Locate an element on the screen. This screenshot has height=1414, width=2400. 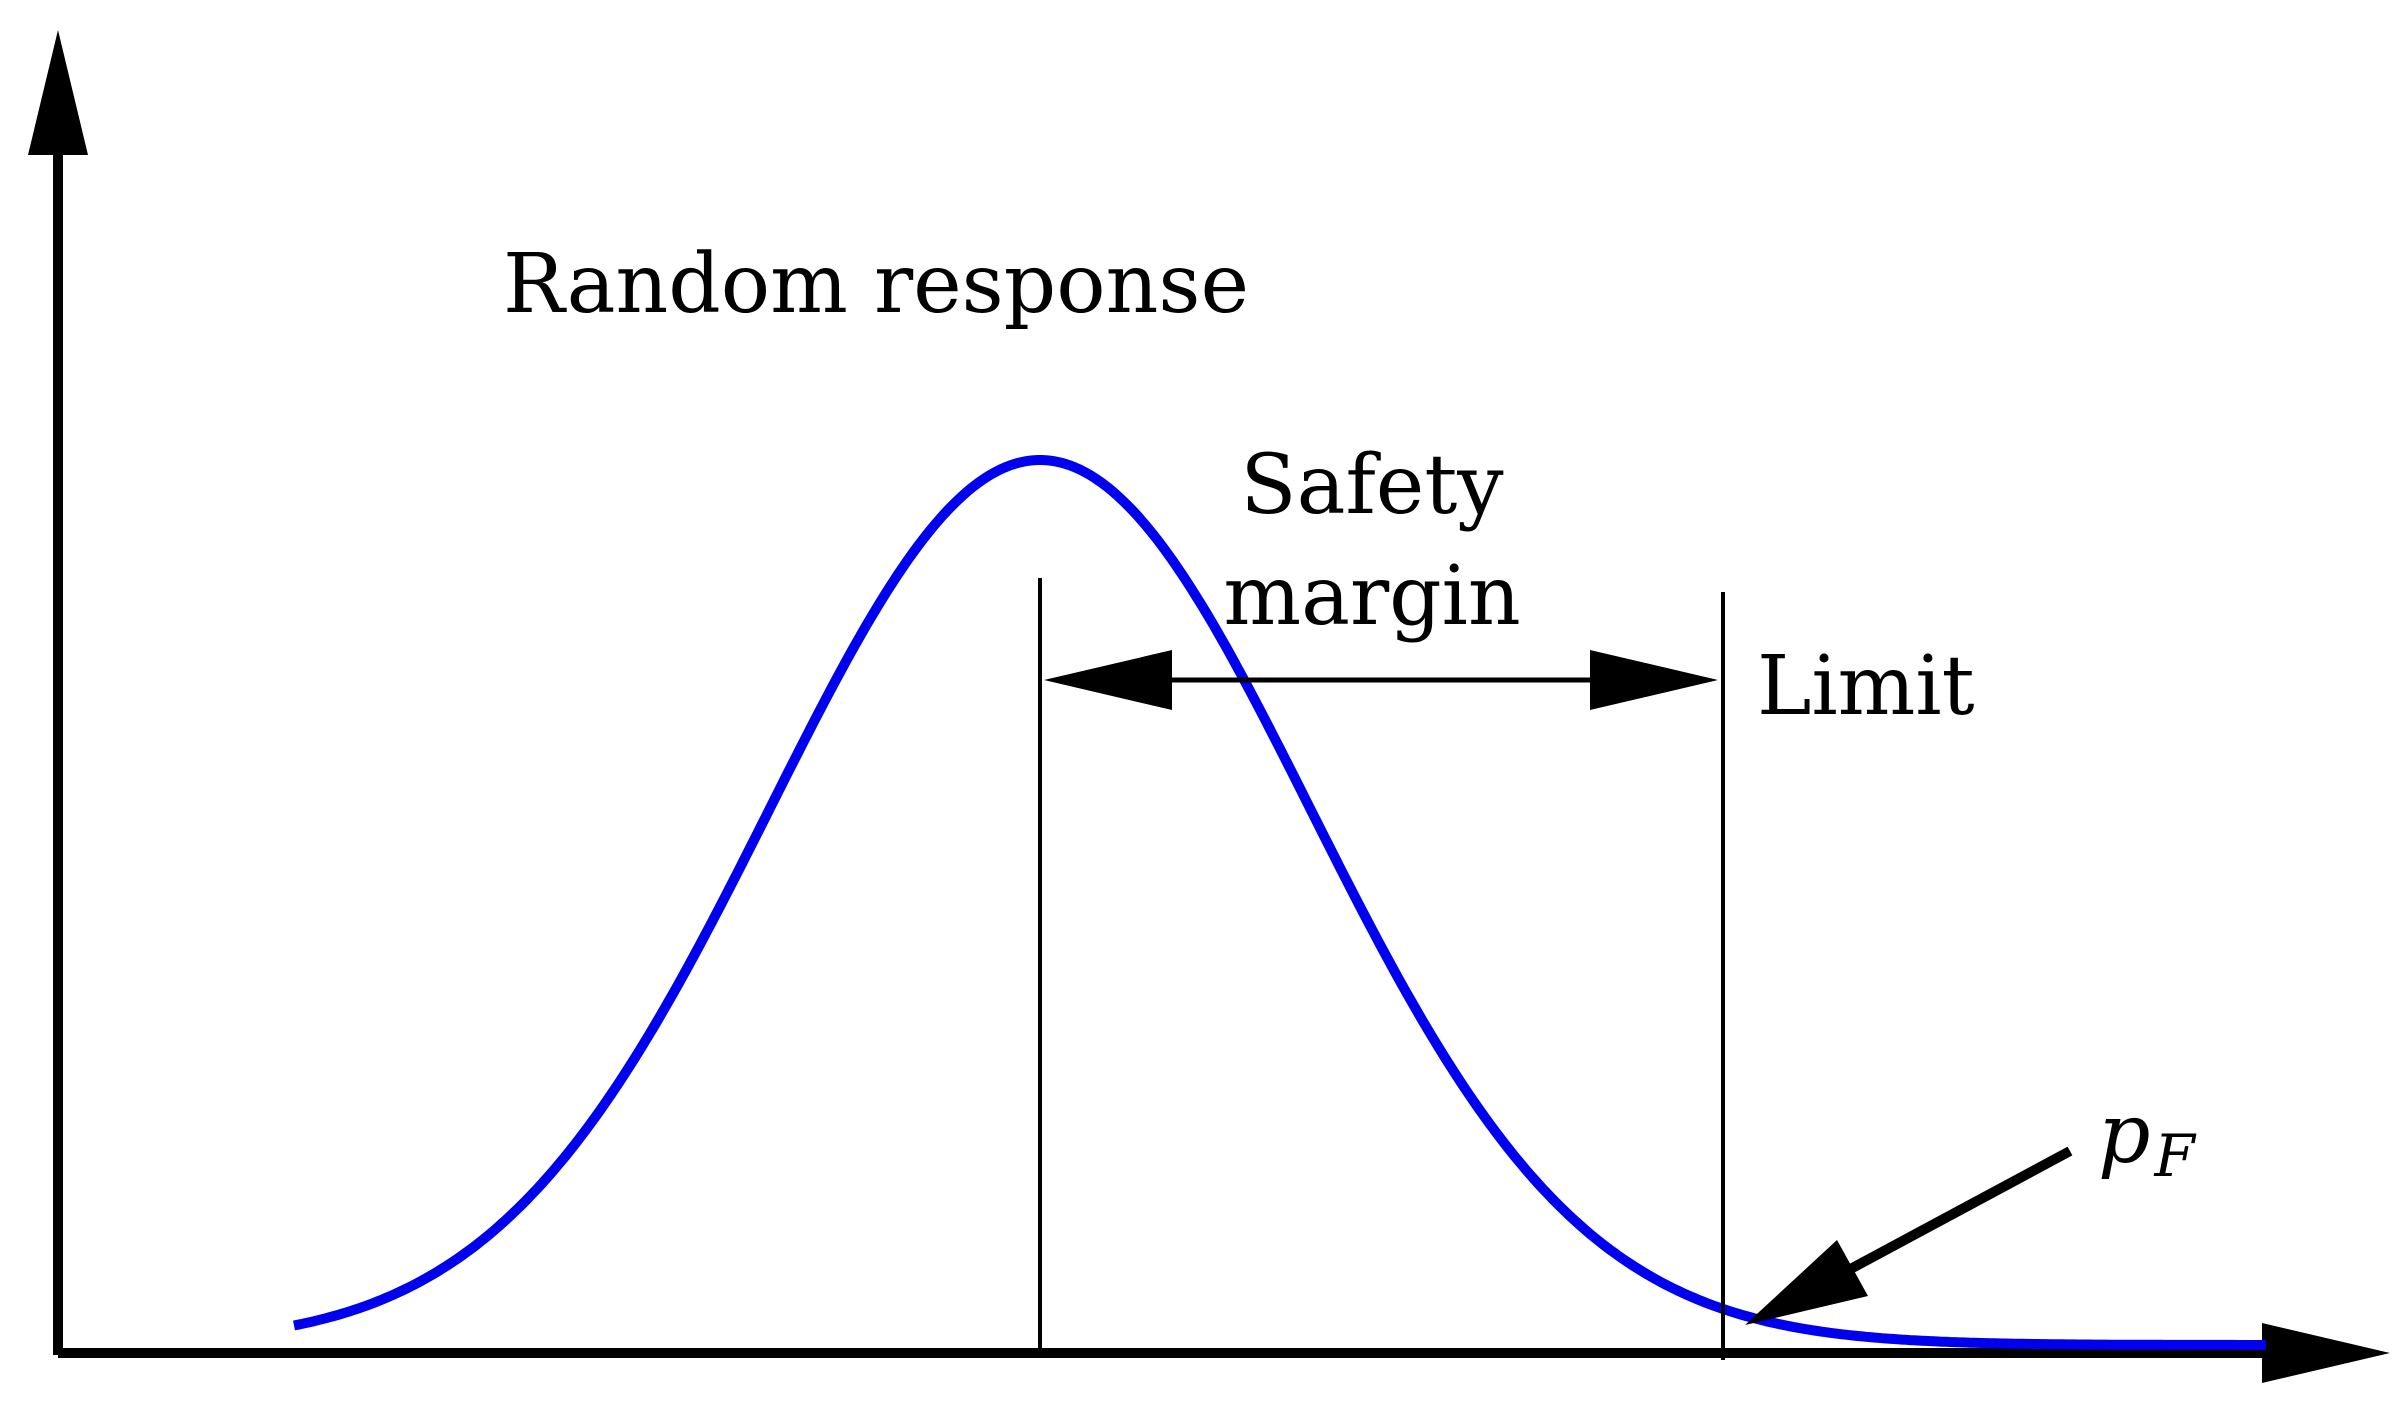
safety-margin-label-line1: Safety is located at coordinates (1372, 485).